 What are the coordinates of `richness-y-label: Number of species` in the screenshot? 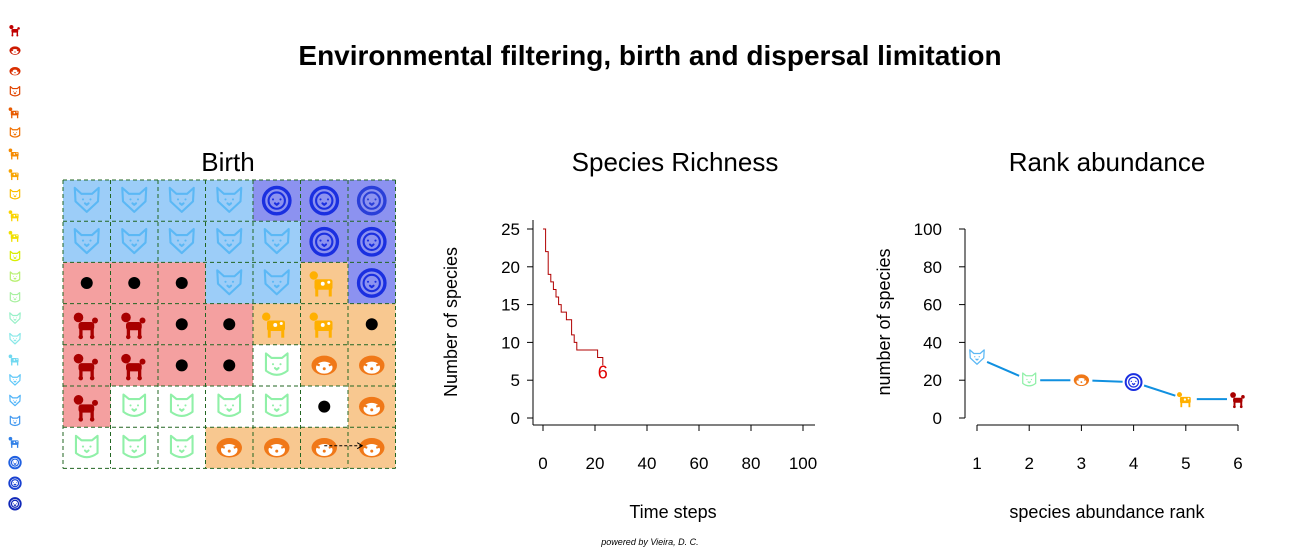 It's located at (451, 322).